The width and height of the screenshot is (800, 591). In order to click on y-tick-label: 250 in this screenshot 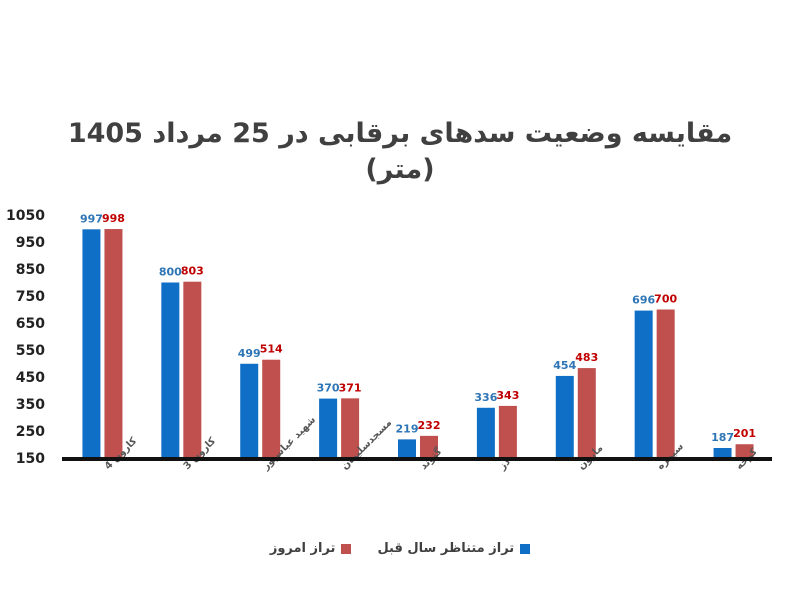, I will do `click(30, 432)`.